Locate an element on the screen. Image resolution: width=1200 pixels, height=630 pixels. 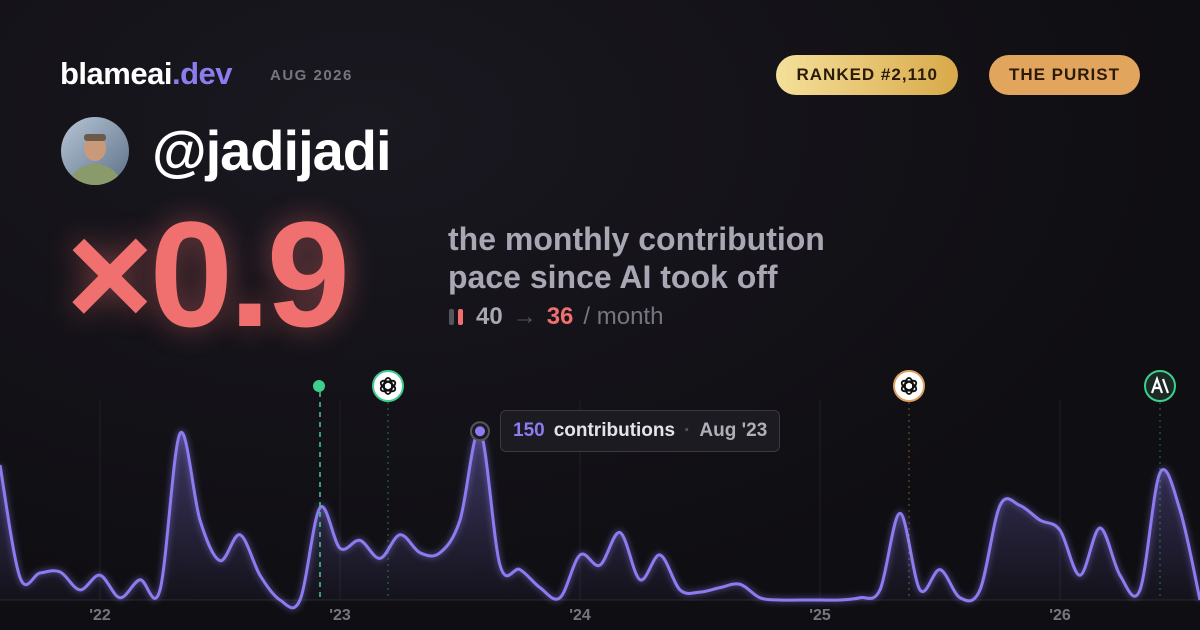
x-tick-label: '23 is located at coordinates (340, 615).